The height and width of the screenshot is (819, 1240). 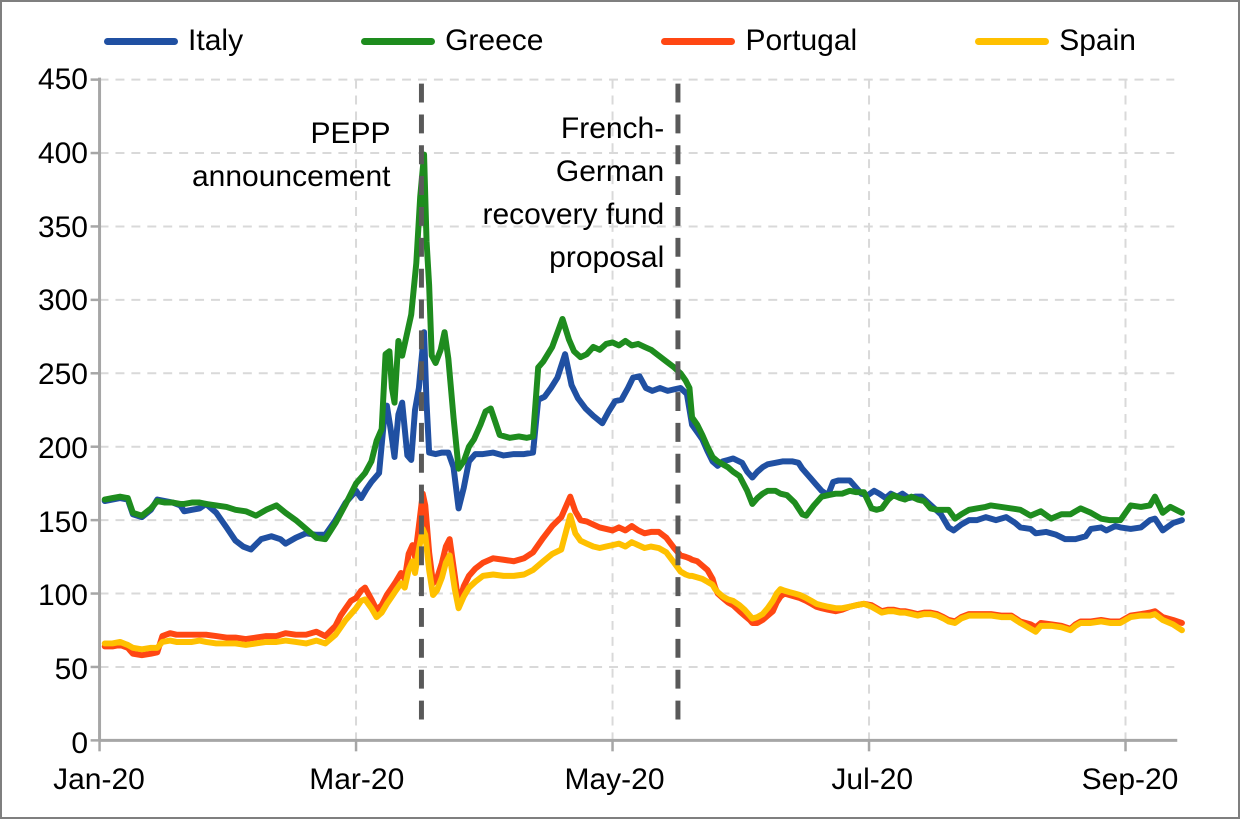 I want to click on legend-swatch-italy, so click(x=141, y=41).